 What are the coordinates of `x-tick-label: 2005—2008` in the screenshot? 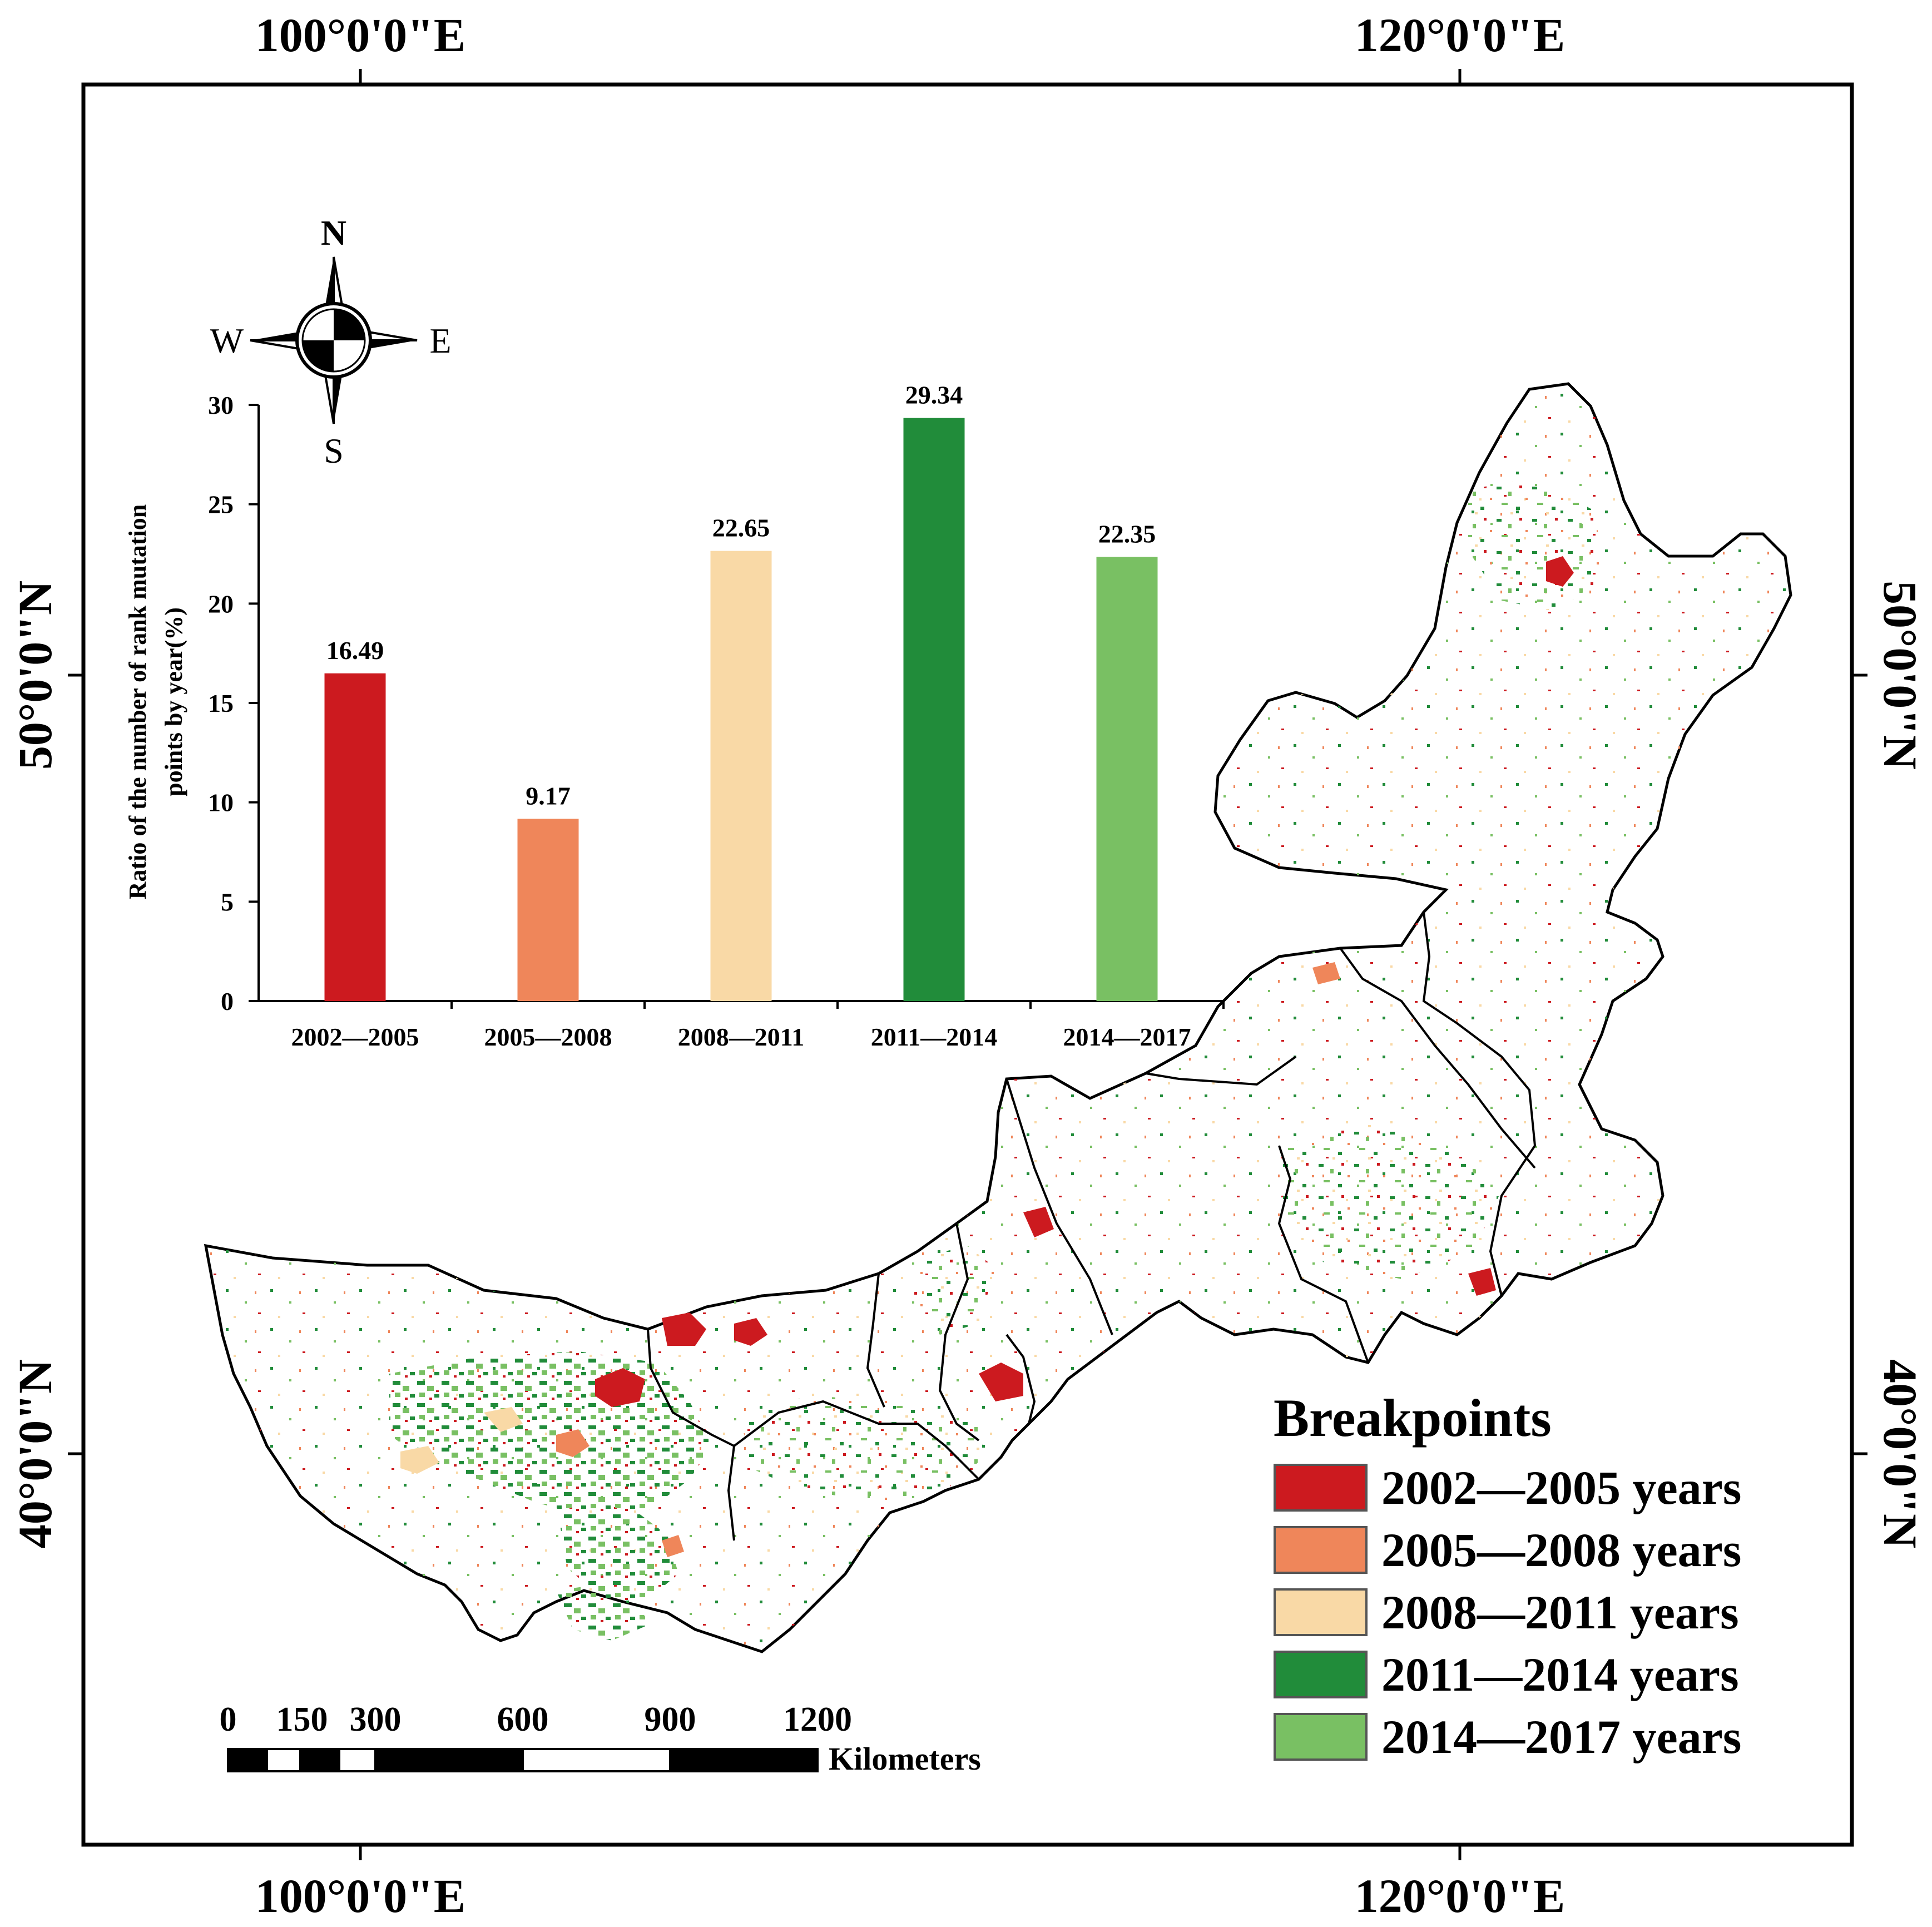 It's located at (548, 1037).